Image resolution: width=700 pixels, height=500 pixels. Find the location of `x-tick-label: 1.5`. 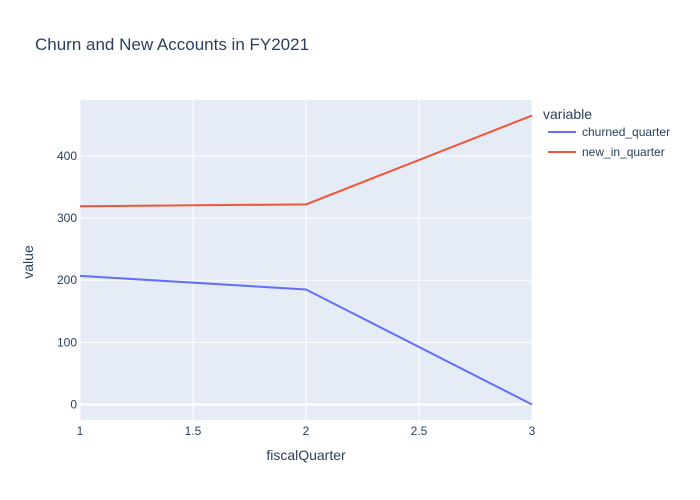

x-tick-label: 1.5 is located at coordinates (193, 431).